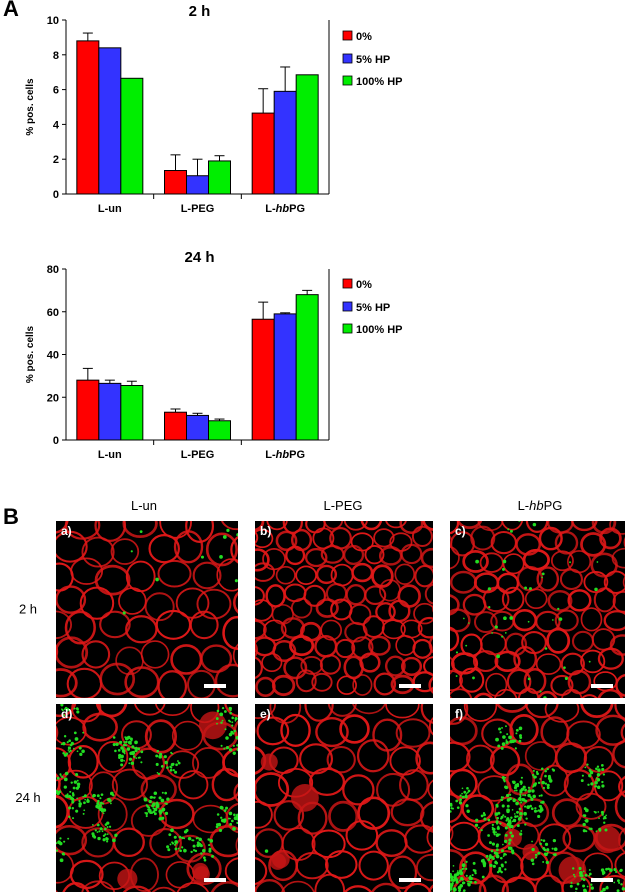 This screenshot has height=892, width=627. What do you see at coordinates (132, 412) in the screenshot?
I see `bar` at bounding box center [132, 412].